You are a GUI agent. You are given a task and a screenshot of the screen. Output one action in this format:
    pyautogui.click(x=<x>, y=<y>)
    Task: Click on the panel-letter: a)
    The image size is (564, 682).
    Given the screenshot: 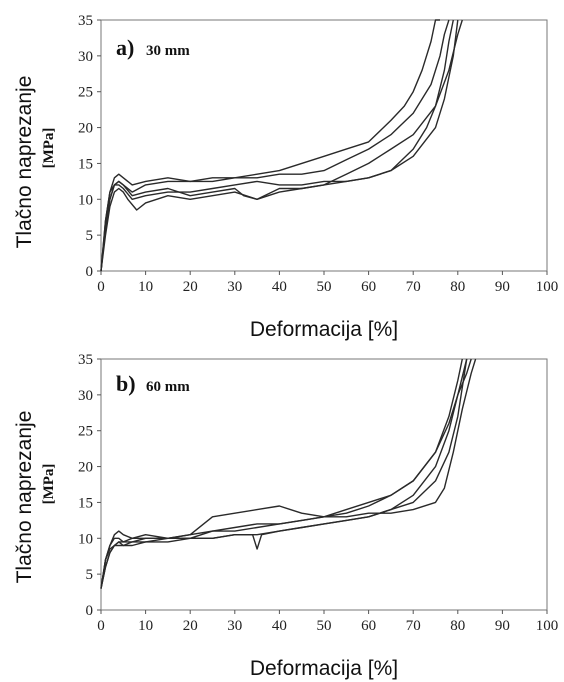 What is the action you would take?
    pyautogui.click(x=125, y=47)
    